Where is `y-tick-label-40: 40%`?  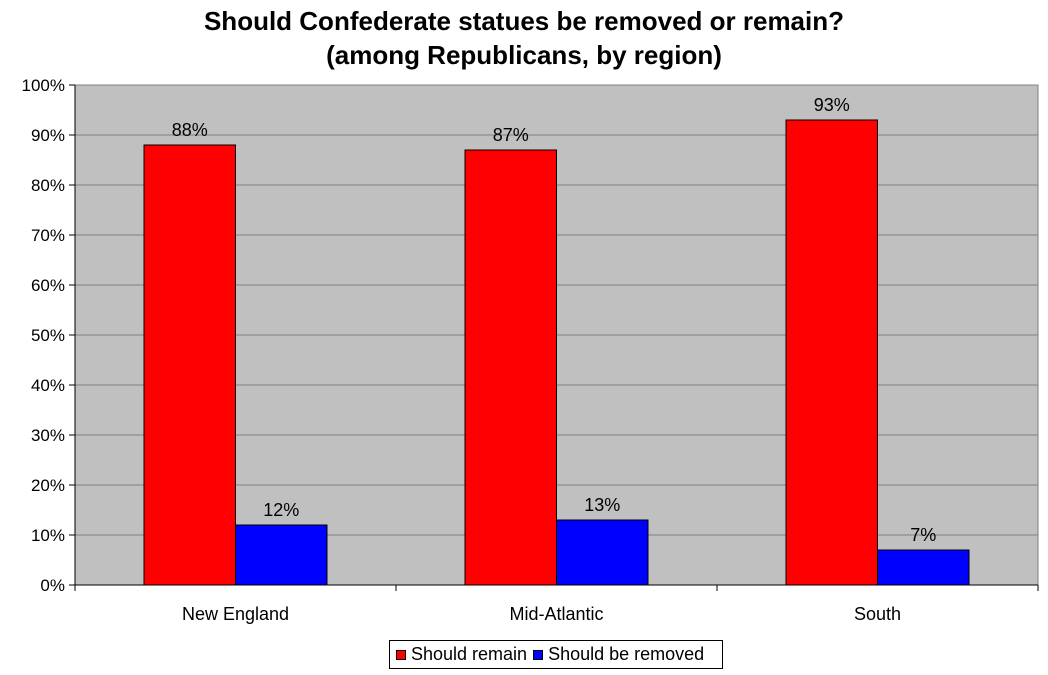
y-tick-label-40: 40% is located at coordinates (48, 385).